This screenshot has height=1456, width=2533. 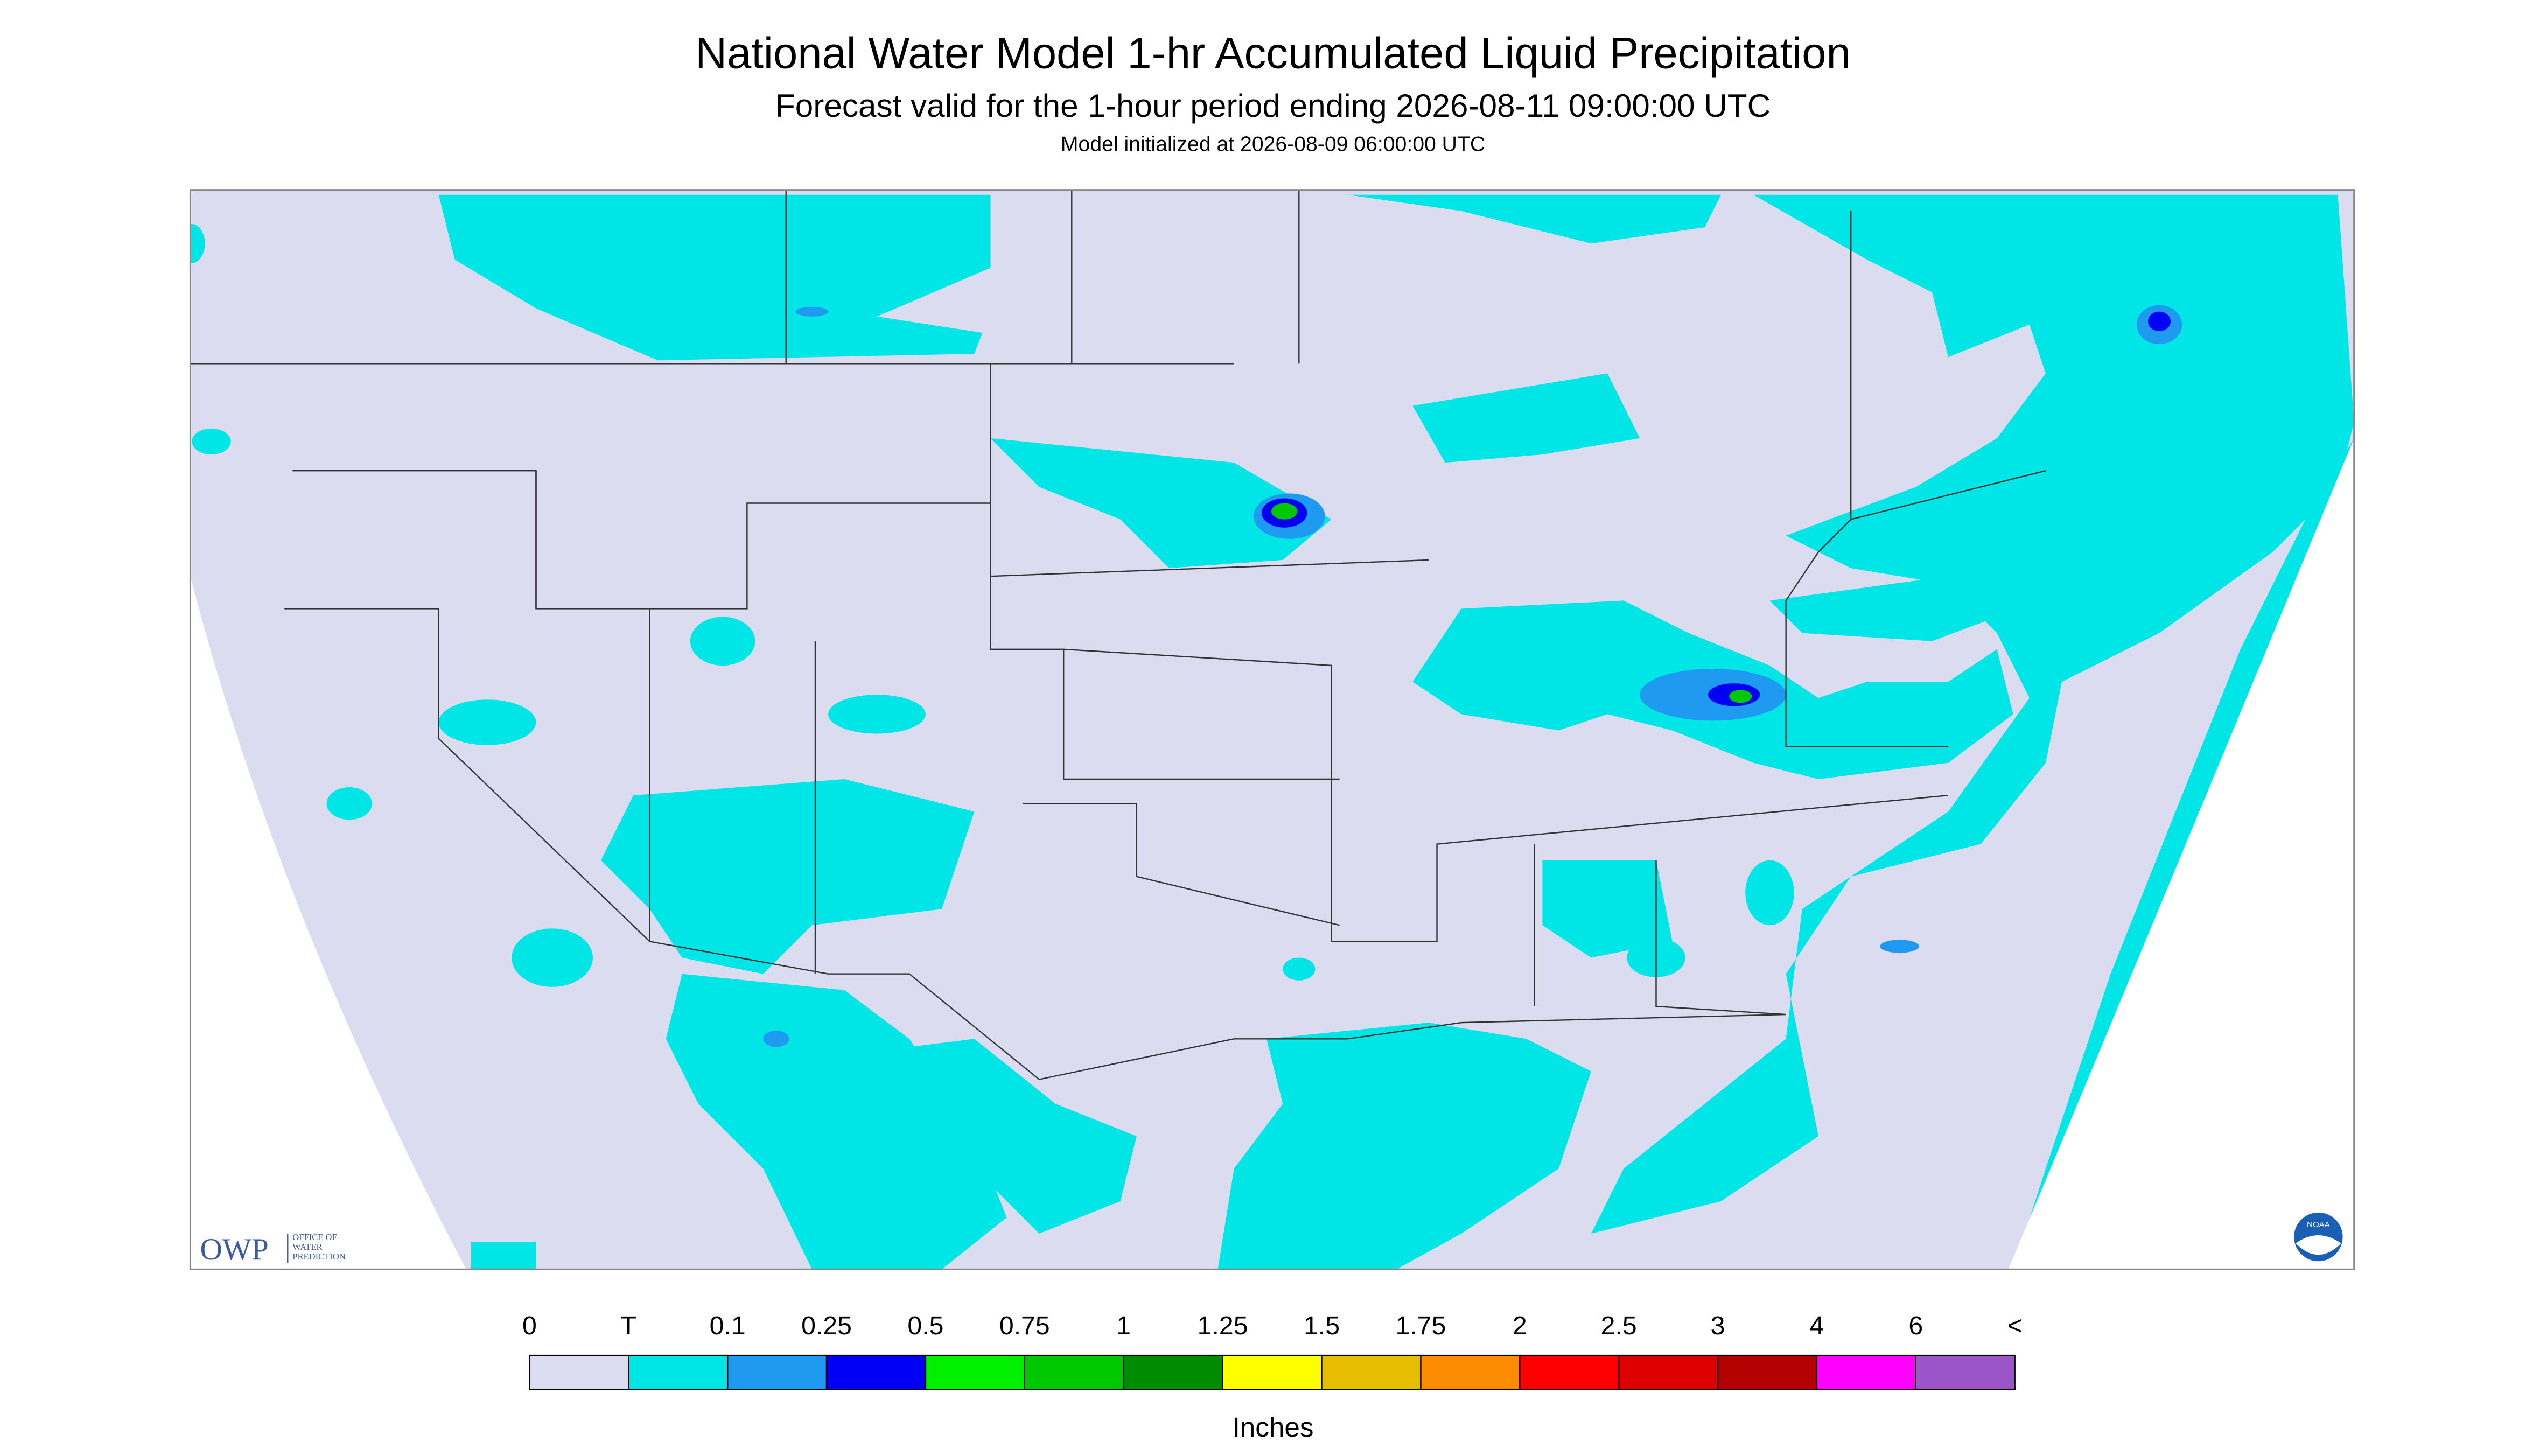 What do you see at coordinates (1024, 1325) in the screenshot?
I see `legend-label: 0.75` at bounding box center [1024, 1325].